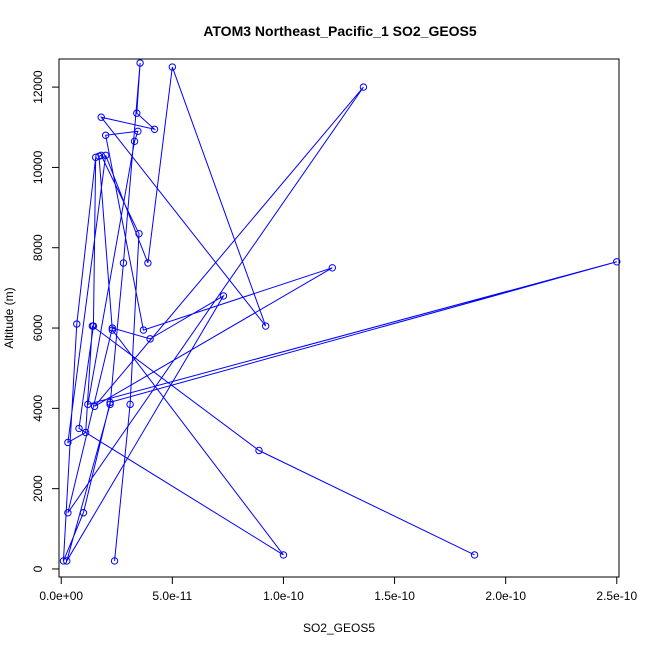 The width and height of the screenshot is (650, 650). What do you see at coordinates (38, 167) in the screenshot?
I see `y-tick-label: 10000` at bounding box center [38, 167].